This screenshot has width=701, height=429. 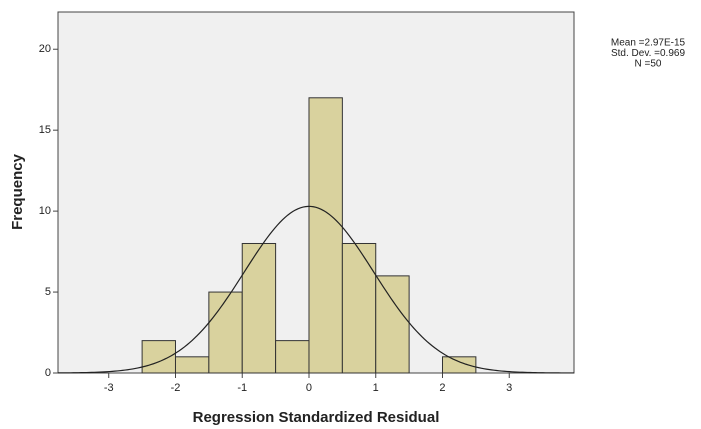 What do you see at coordinates (648, 53) in the screenshot?
I see `stat-label: Std. Dev. =0.969` at bounding box center [648, 53].